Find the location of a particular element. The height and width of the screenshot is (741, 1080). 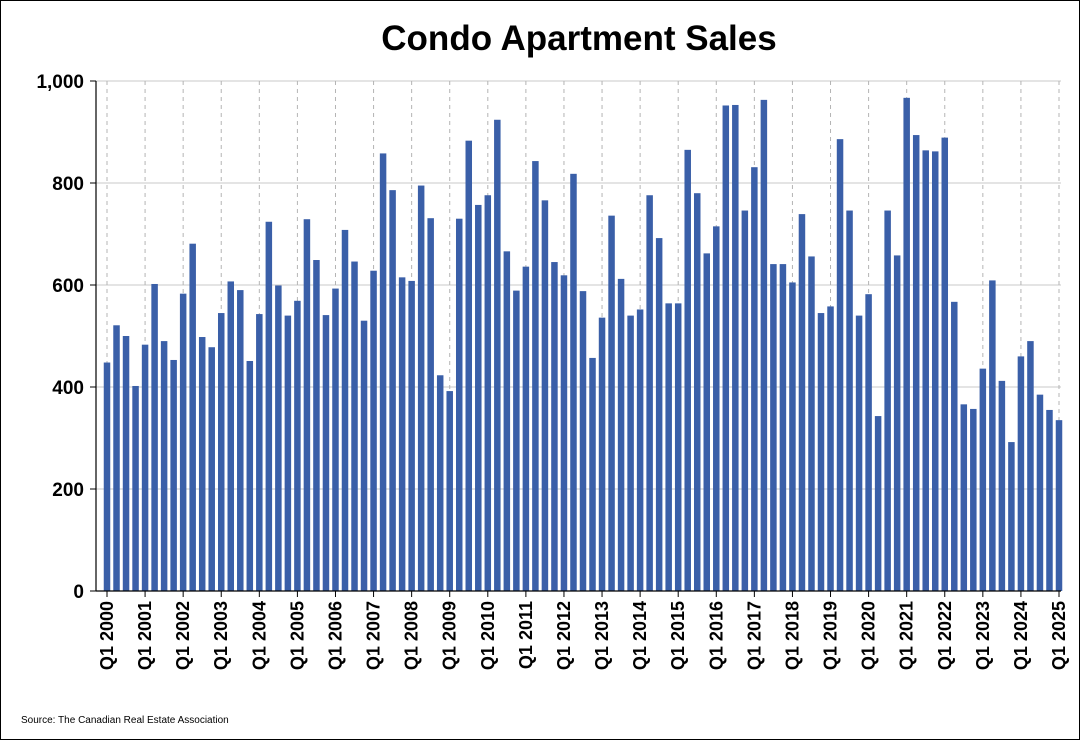

bar: Q1 2017: 831 is located at coordinates (754, 379).